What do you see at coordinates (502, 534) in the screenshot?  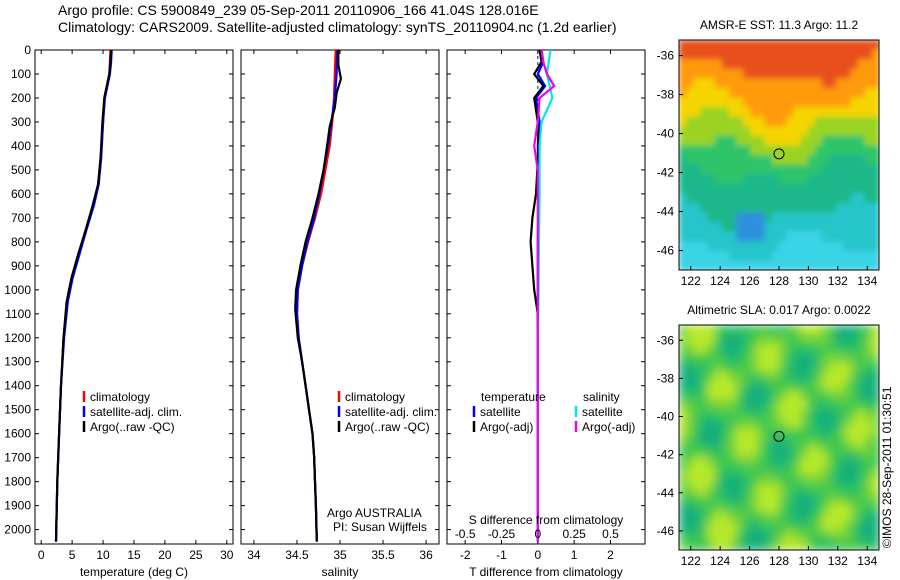 I see `difference-s-tick-label: -0.25` at bounding box center [502, 534].